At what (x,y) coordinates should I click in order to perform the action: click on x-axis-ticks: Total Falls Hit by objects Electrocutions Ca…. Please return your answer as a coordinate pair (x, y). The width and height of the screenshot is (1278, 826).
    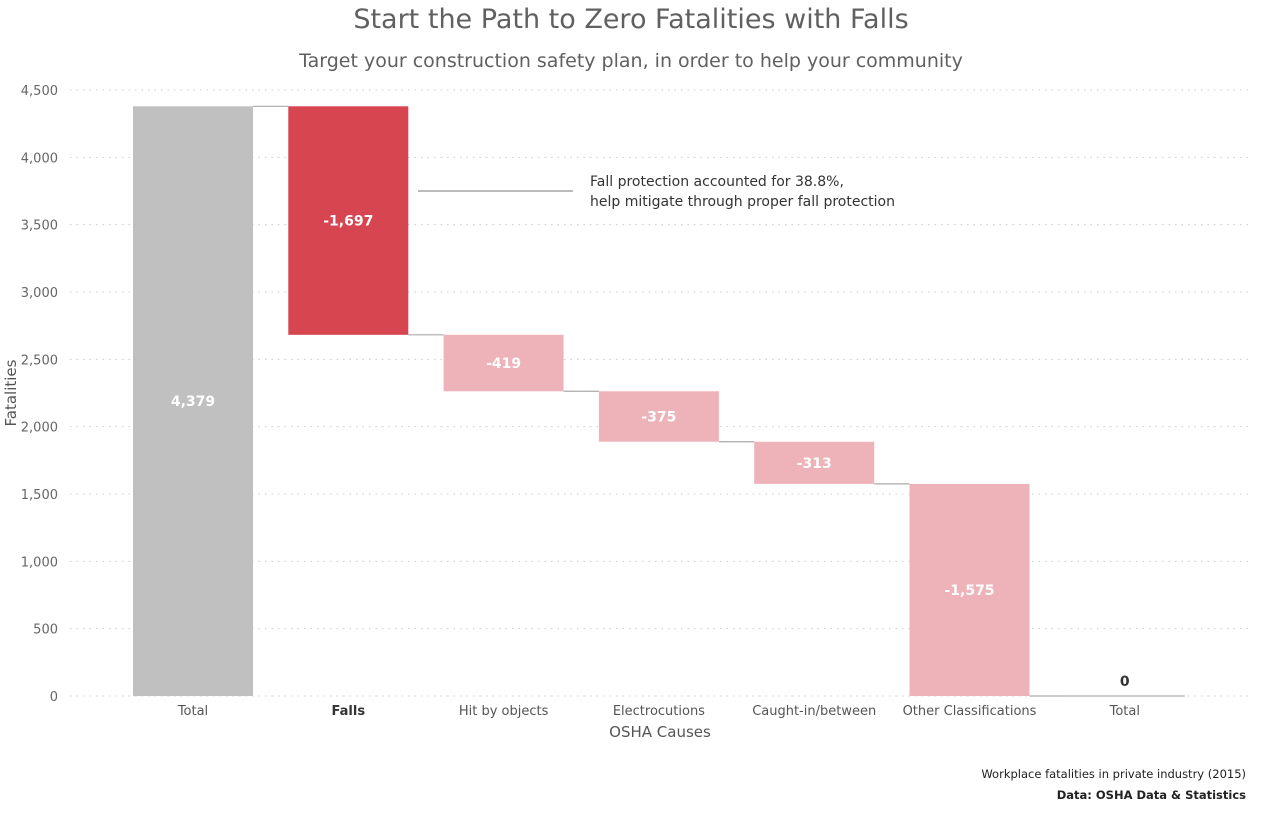
    Looking at the image, I should click on (658, 711).